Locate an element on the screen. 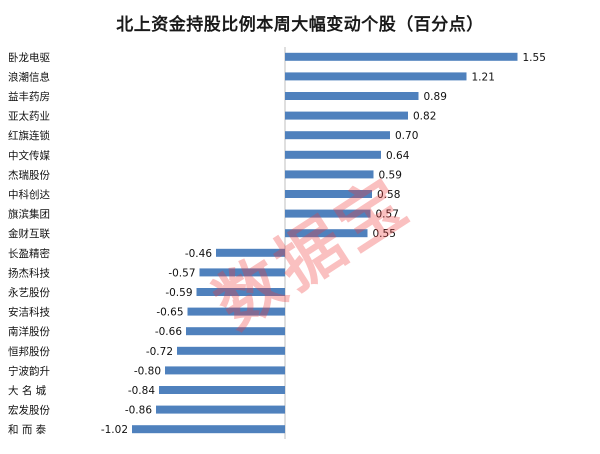 Image resolution: width=600 pixels, height=454 pixels. category-label: 南洋股份 is located at coordinates (29, 331).